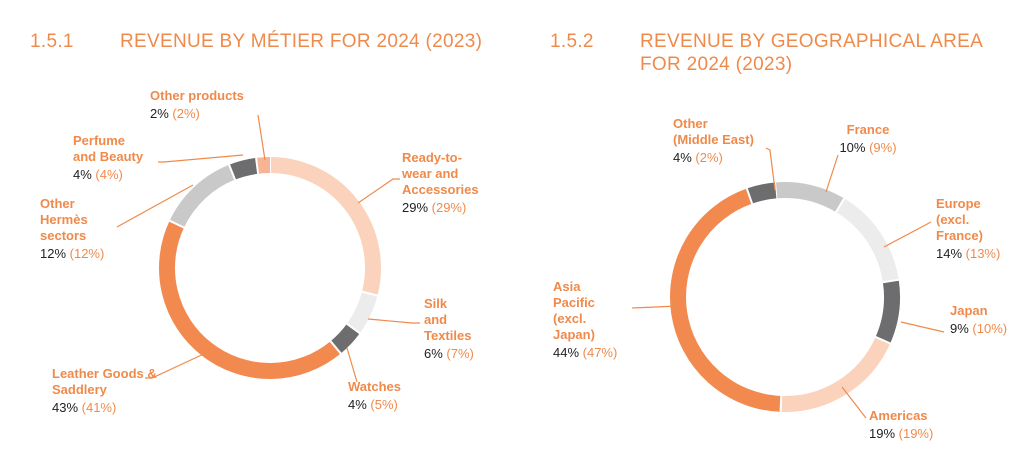 This screenshot has height=468, width=1024. Describe the element at coordinates (432, 157) in the screenshot. I see `slice-label-metier-ready-to-wear-and-accessories-line-1: Ready-to-` at that location.